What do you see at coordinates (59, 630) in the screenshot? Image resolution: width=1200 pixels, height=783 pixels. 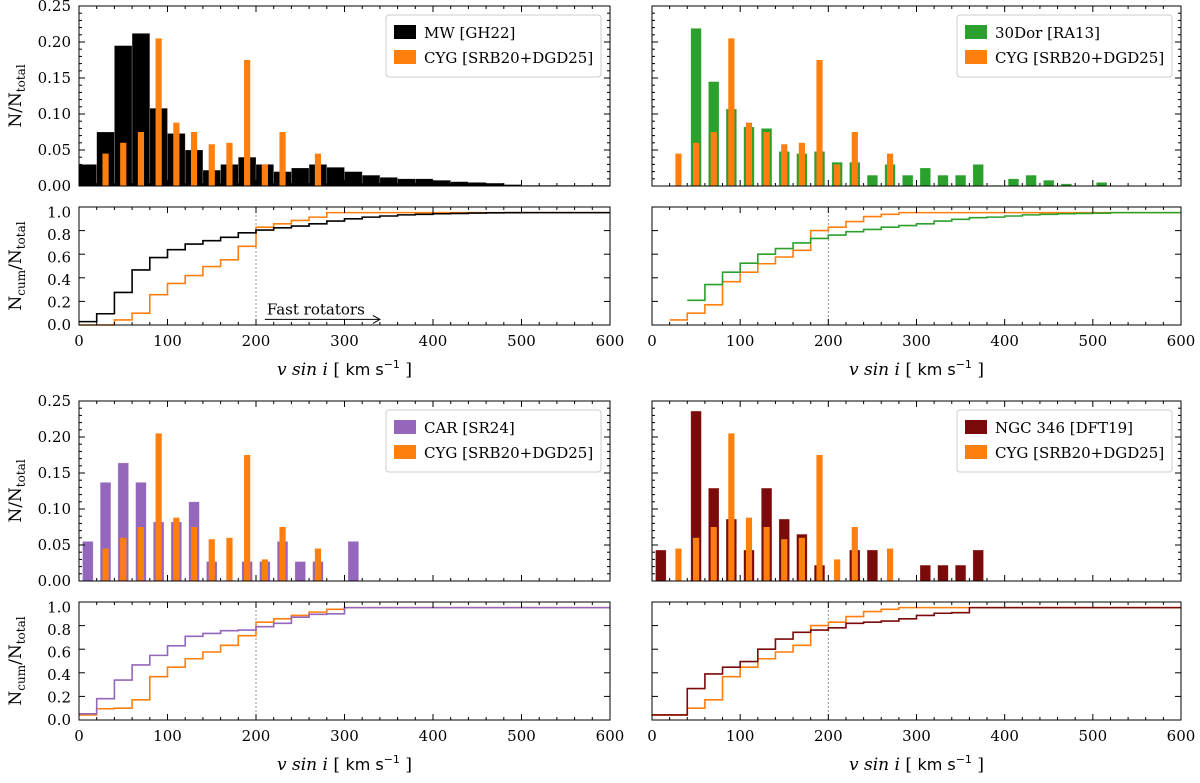 I see `y-tick-label: 0.8` at bounding box center [59, 630].